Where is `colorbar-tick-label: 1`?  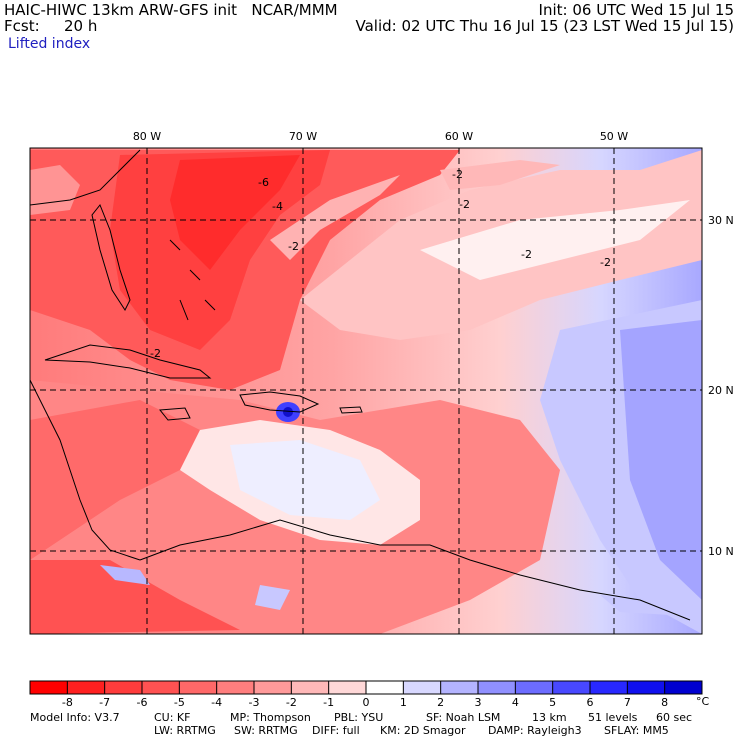 colorbar-tick-label: 1 is located at coordinates (403, 702).